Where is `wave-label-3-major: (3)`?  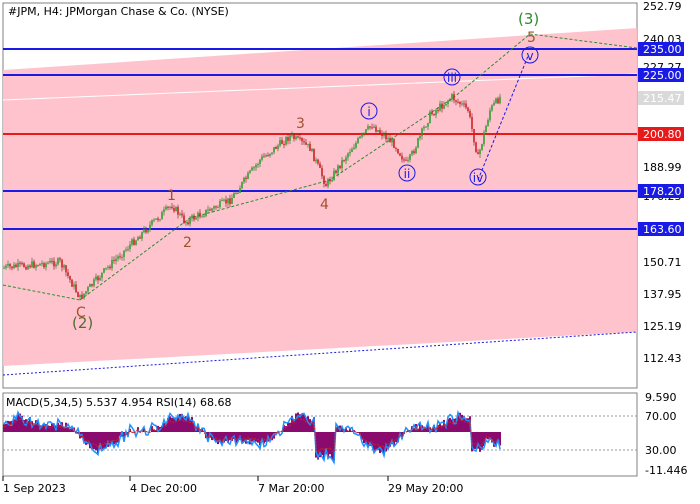 wave-label-3-major: (3) is located at coordinates (528, 19).